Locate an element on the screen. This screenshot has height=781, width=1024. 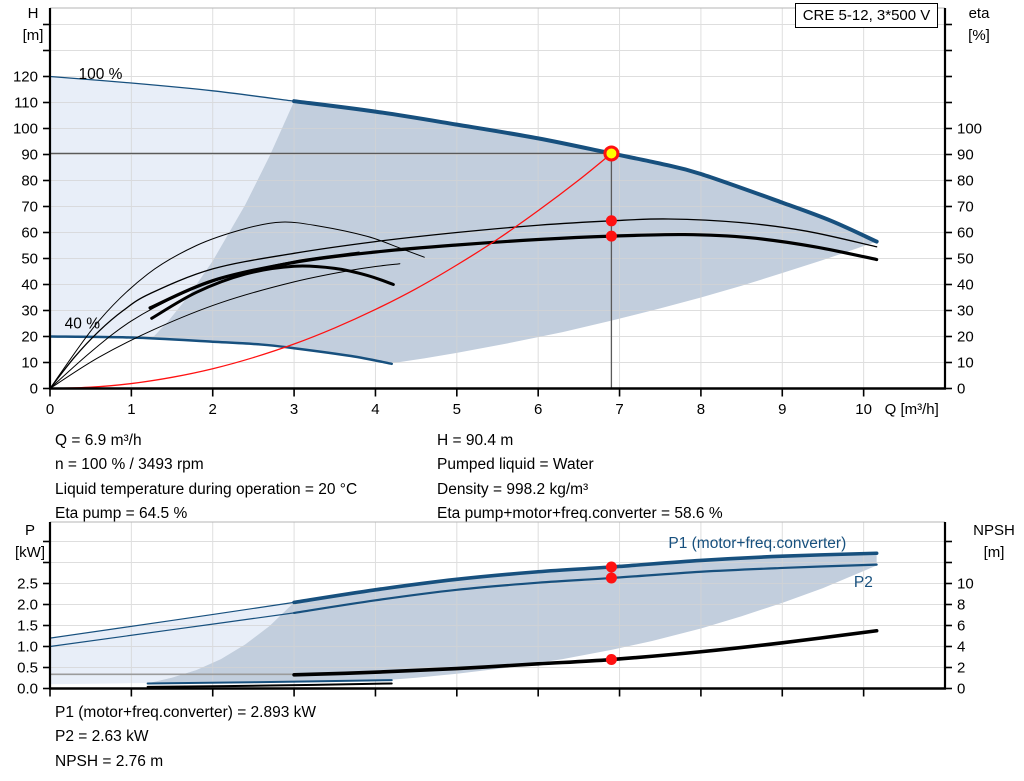
tick-label: 9 is located at coordinates (782, 409).